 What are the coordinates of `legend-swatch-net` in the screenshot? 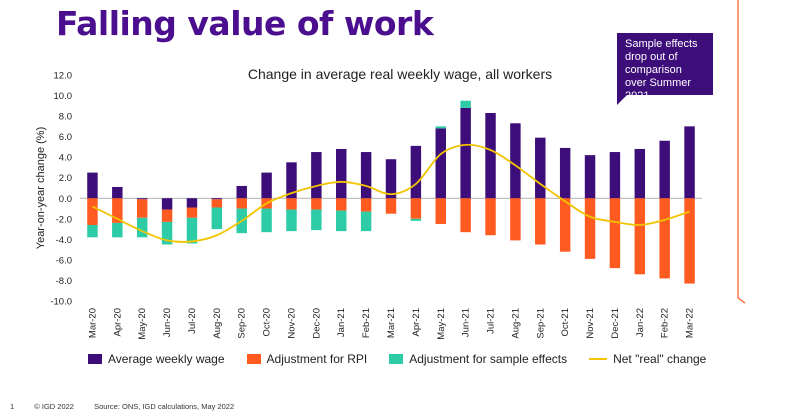 It's located at (598, 359).